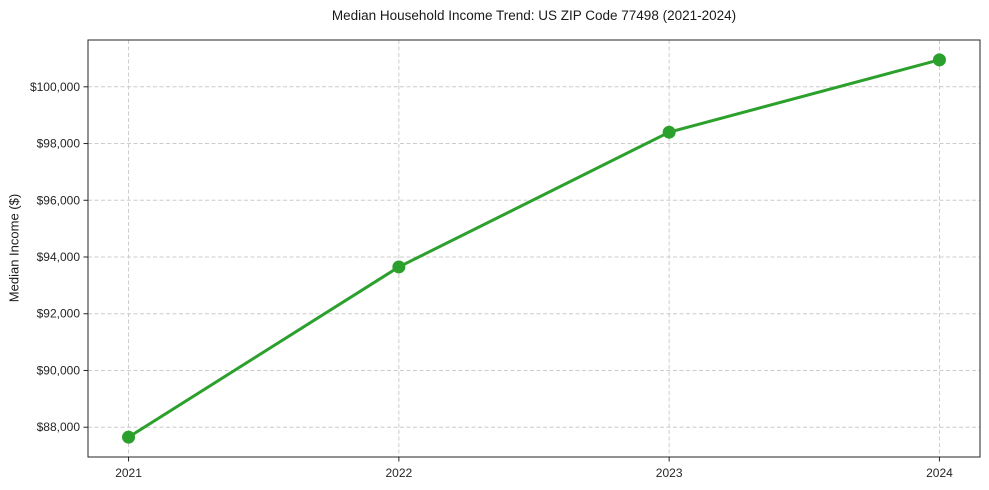 The width and height of the screenshot is (989, 490). Describe the element at coordinates (59, 370) in the screenshot. I see `y-tick-label: $90,000` at that location.